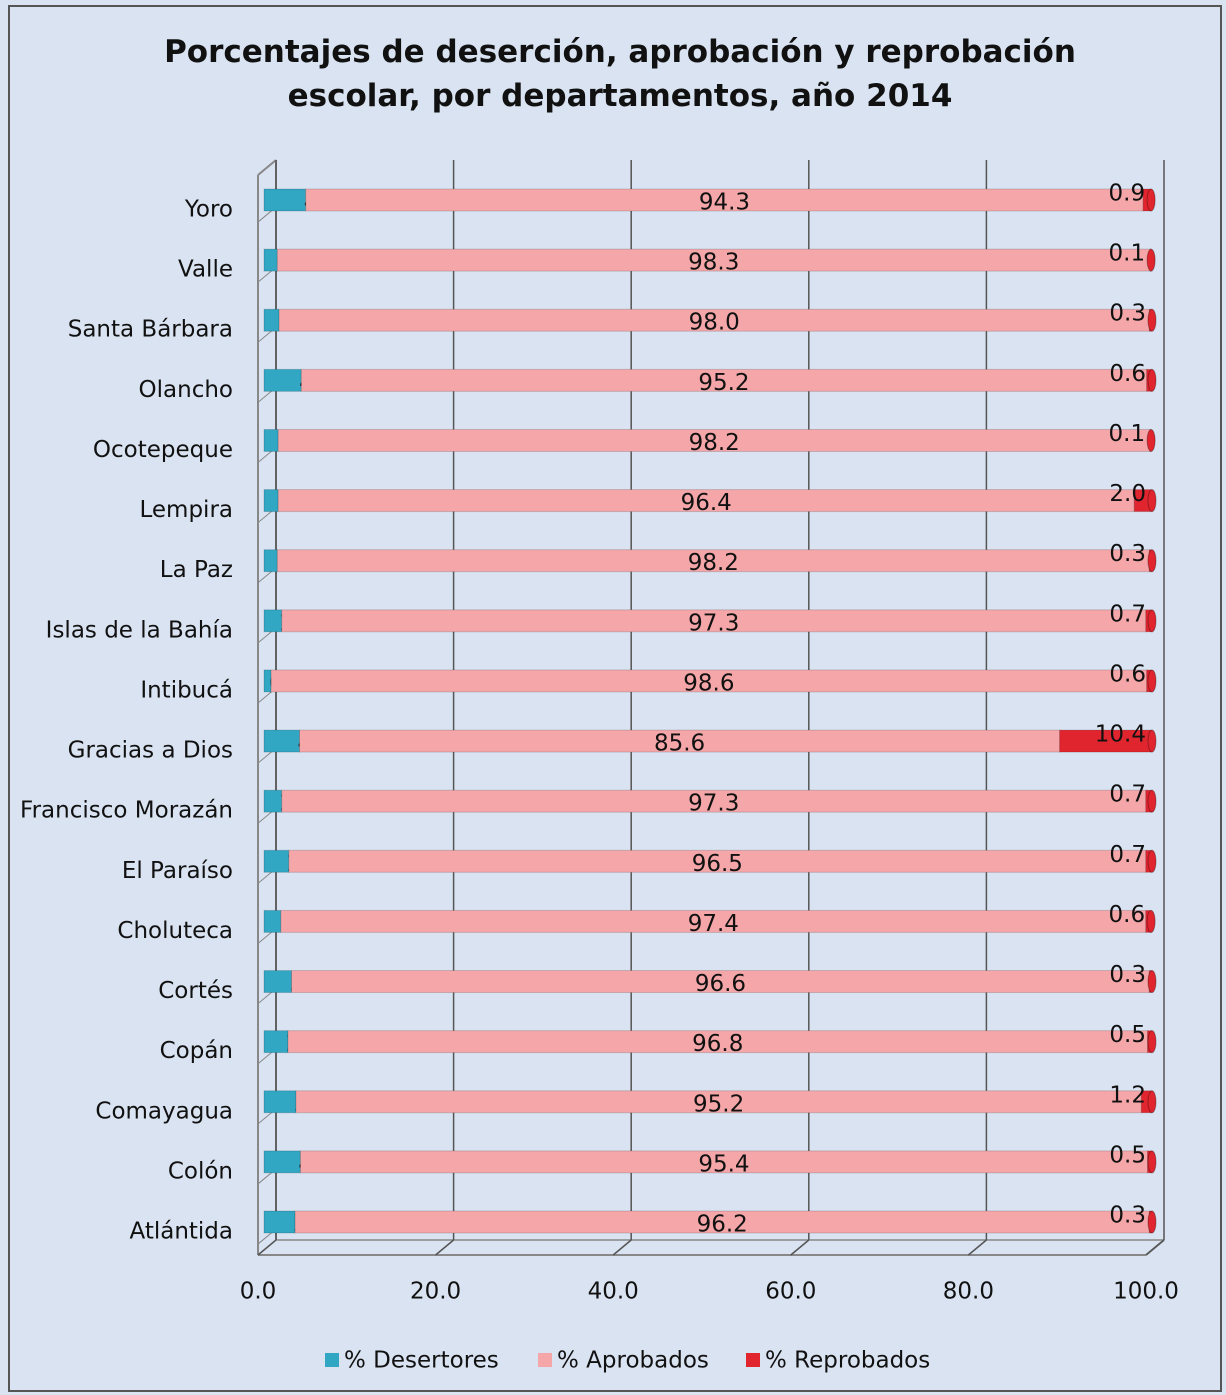 Image resolution: width=1226 pixels, height=1395 pixels. What do you see at coordinates (713, 924) in the screenshot?
I see `data-label: 97.4` at bounding box center [713, 924].